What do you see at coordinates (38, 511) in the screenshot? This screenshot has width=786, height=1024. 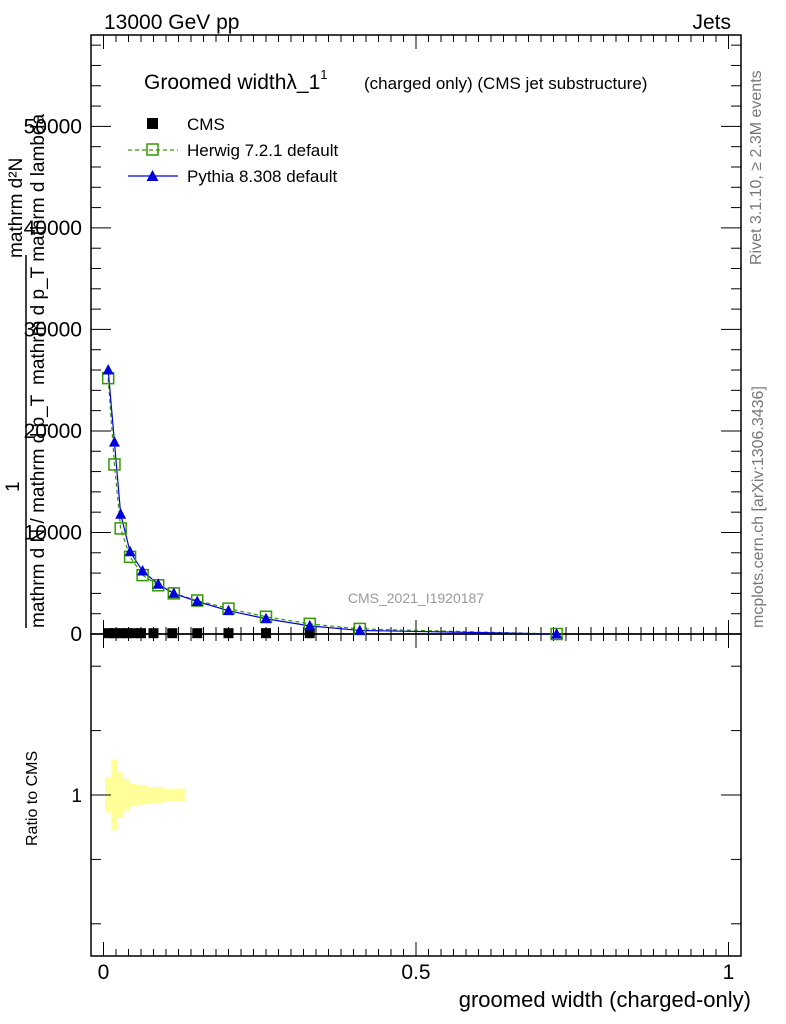 I see `y-label-lower: mathrm d N / mathrm d p_T` at bounding box center [38, 511].